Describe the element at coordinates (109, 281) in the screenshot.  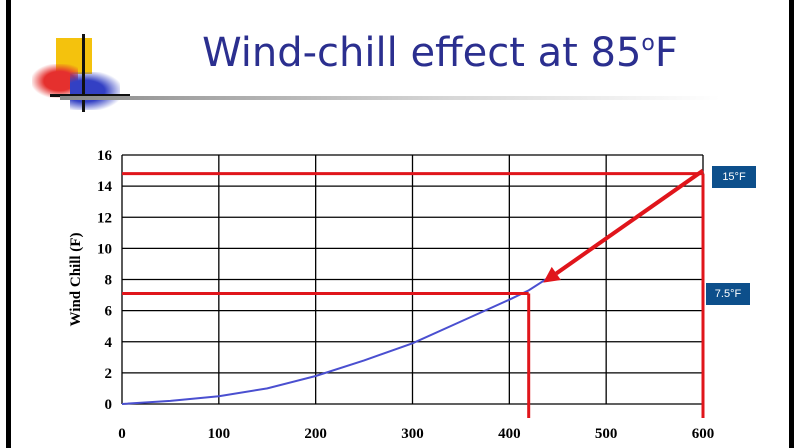
I see `y-tick-label-4: 8` at that location.